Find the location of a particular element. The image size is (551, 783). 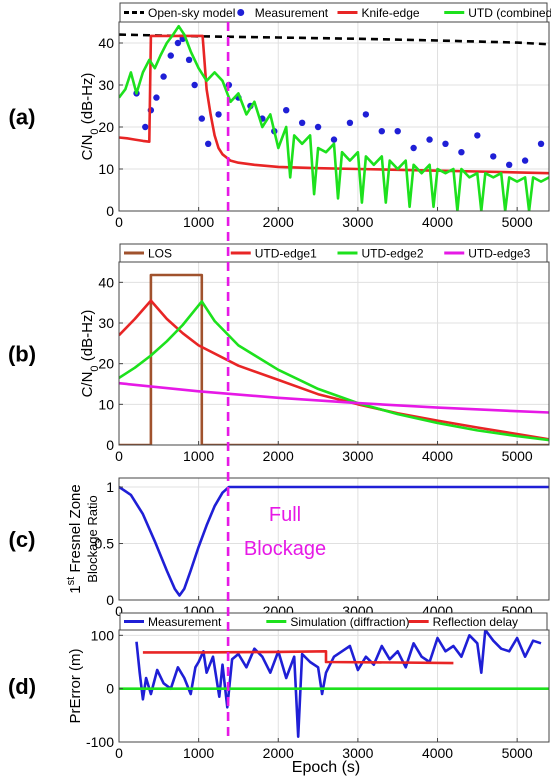

y-tick-label: 20 is located at coordinates (106, 364).